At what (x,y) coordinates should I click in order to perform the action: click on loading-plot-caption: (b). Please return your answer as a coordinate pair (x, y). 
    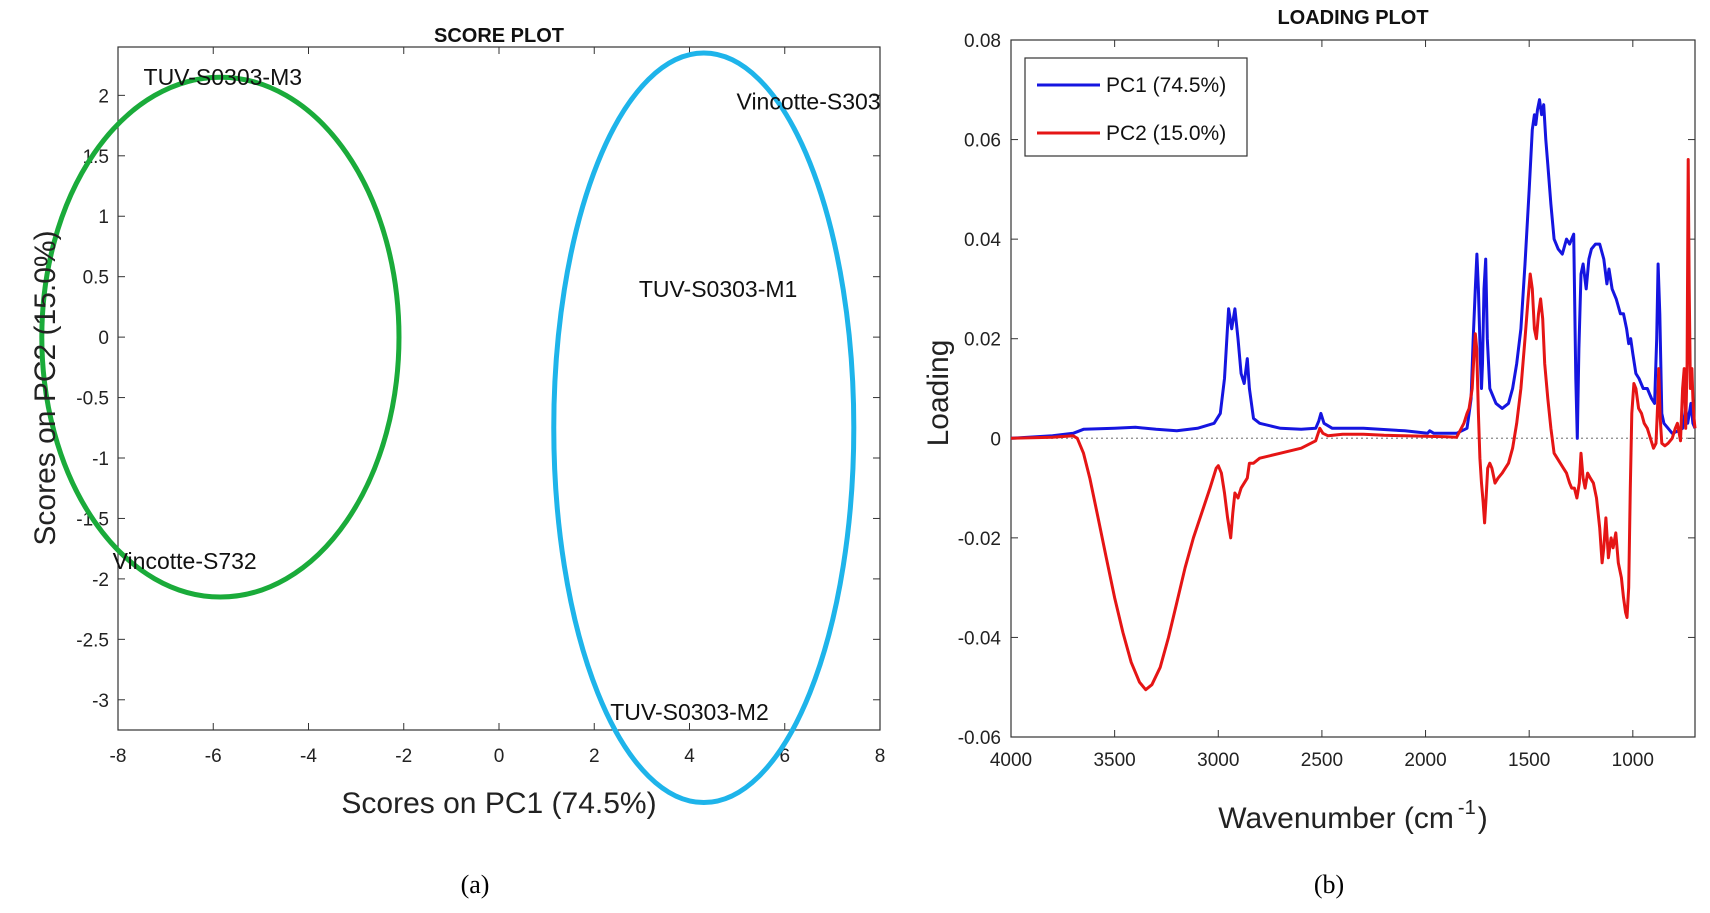
    Looking at the image, I should click on (1329, 884).